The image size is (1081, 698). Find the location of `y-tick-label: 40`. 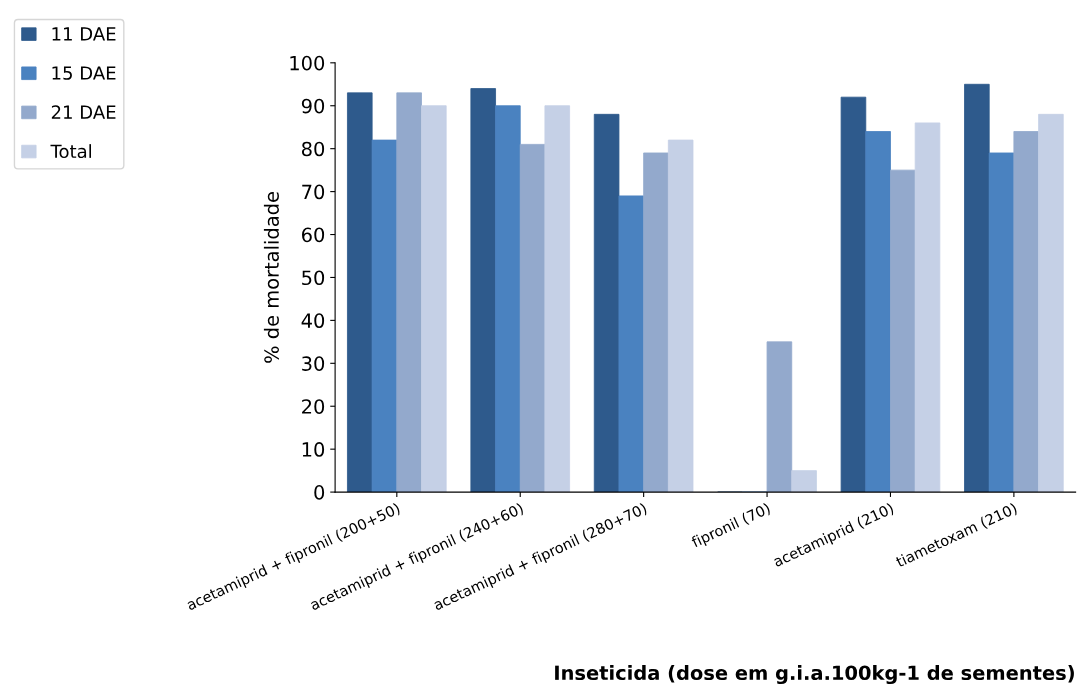

y-tick-label: 40 is located at coordinates (313, 321).